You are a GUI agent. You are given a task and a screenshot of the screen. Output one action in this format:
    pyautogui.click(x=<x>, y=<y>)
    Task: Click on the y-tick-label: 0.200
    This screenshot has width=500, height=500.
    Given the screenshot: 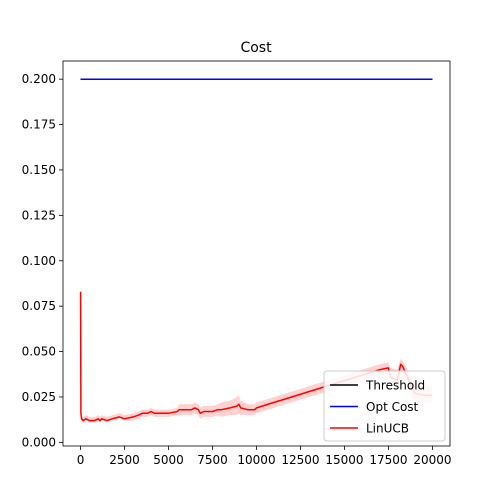 What is the action you would take?
    pyautogui.click(x=39, y=79)
    